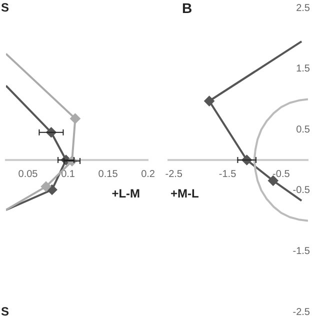 This screenshot has width=320, height=320. Describe the element at coordinates (303, 69) in the screenshot. I see `y-tick-label: 1.5` at that location.